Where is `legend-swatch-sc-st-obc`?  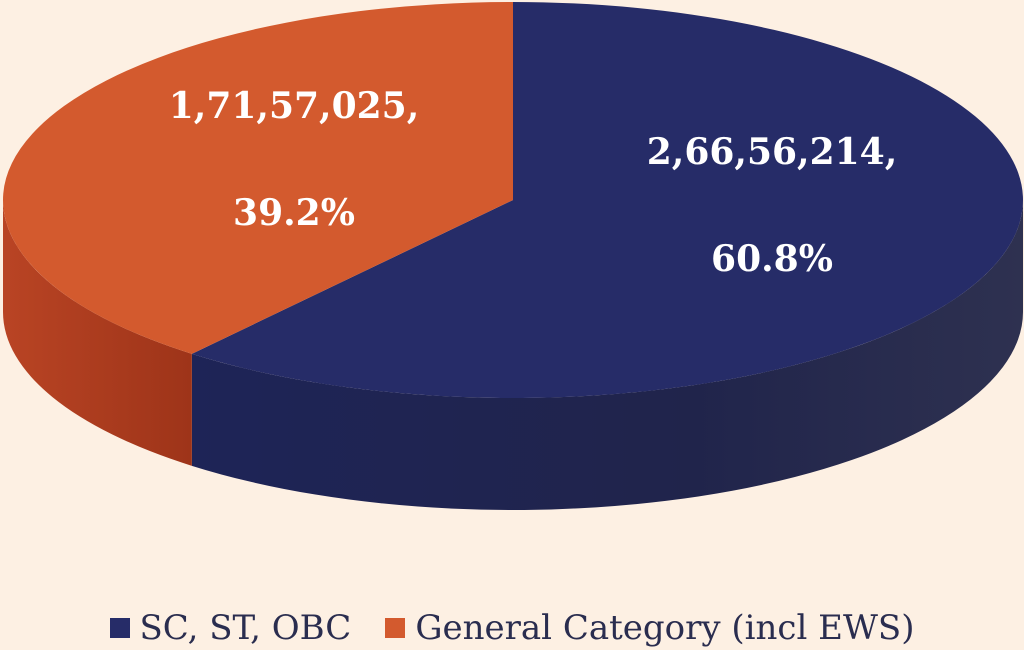
legend-swatch-sc-st-obc is located at coordinates (119, 628).